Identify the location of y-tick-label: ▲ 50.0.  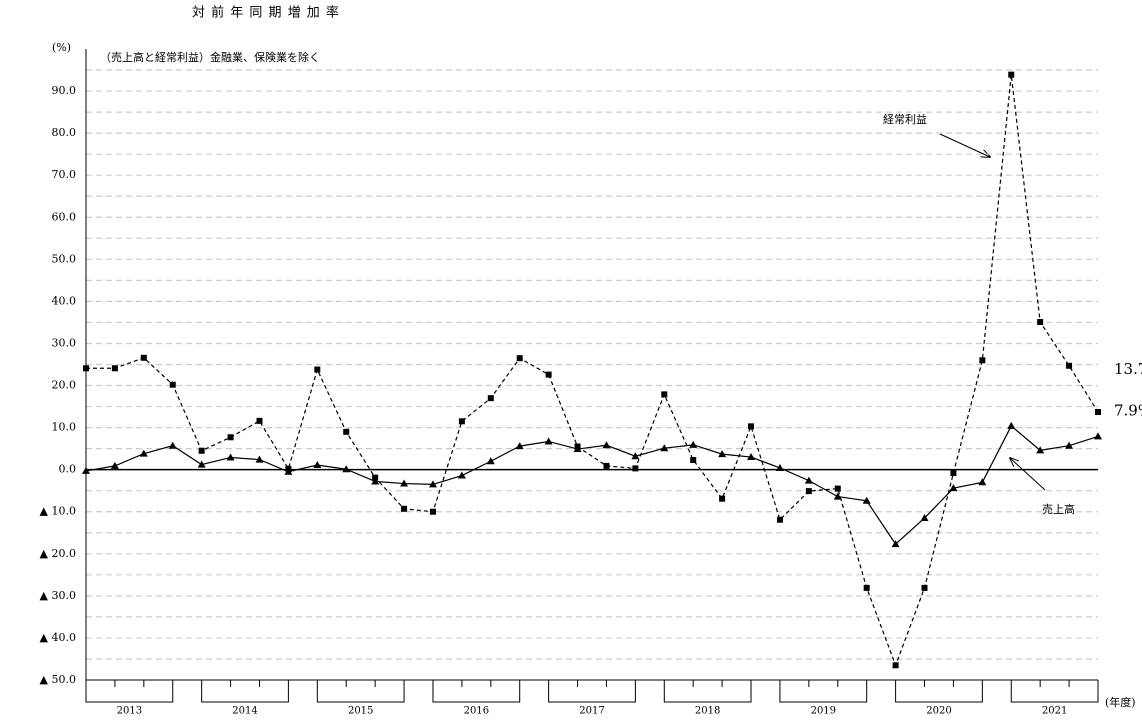
(58, 679).